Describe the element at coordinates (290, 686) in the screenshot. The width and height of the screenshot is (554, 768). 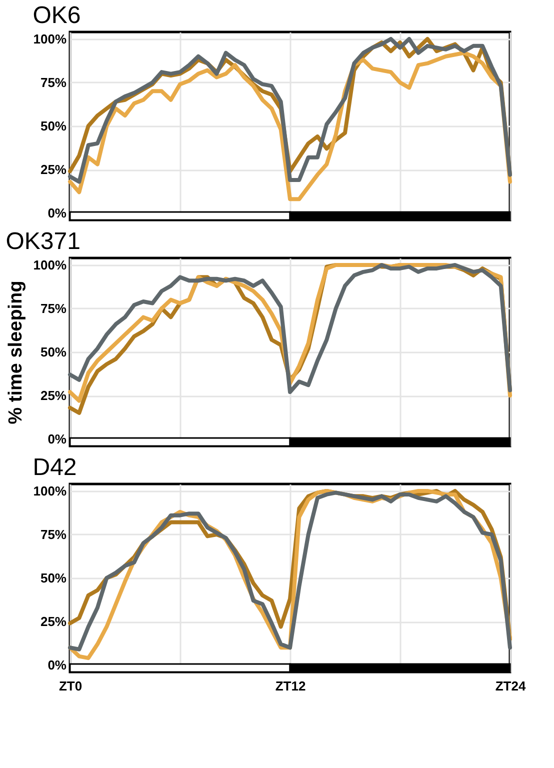
I see `x-tick-label: ZT12` at that location.